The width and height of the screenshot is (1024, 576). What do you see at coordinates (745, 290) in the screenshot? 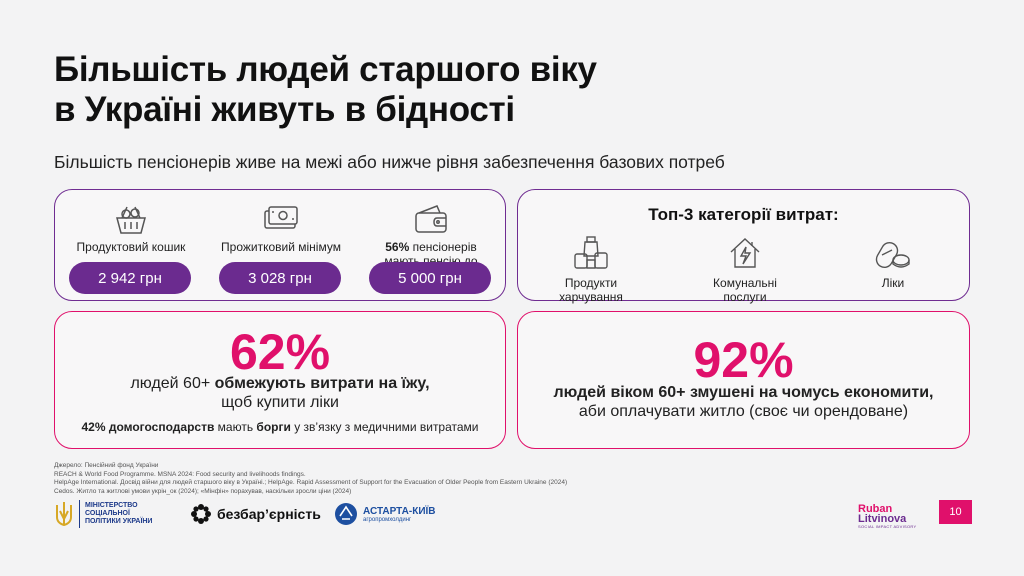
I see `utilities-label: Комунальні послуги` at bounding box center [745, 290].